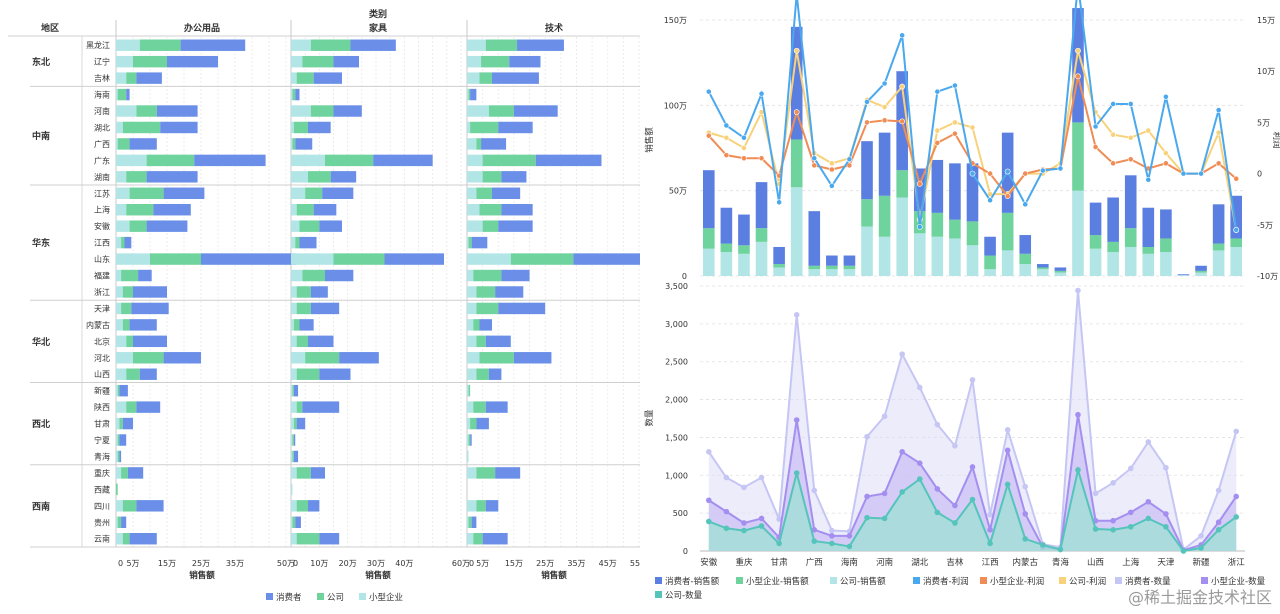 The height and width of the screenshot is (614, 1280). I want to click on x-tick-label: 0, so click(295, 563).